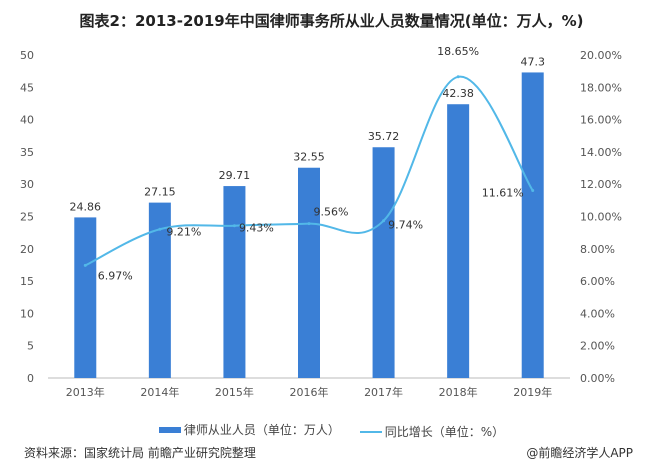  I want to click on line-label: 11.61%, so click(503, 192).